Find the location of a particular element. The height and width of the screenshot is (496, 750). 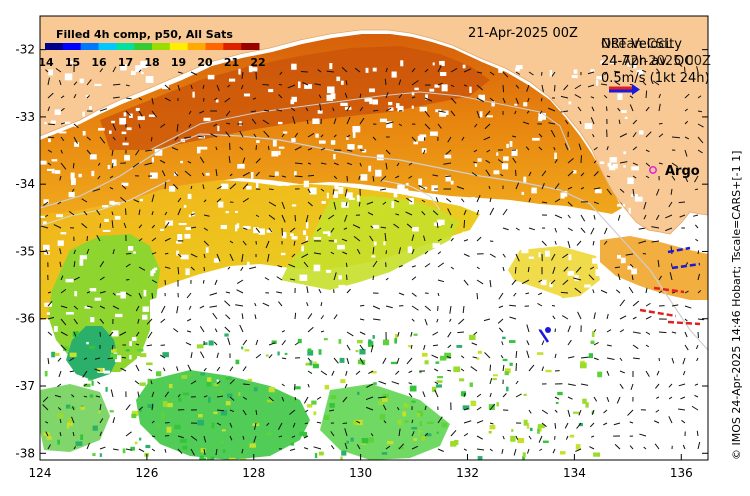

y-tick-label: -37 is located at coordinates (25, 386).